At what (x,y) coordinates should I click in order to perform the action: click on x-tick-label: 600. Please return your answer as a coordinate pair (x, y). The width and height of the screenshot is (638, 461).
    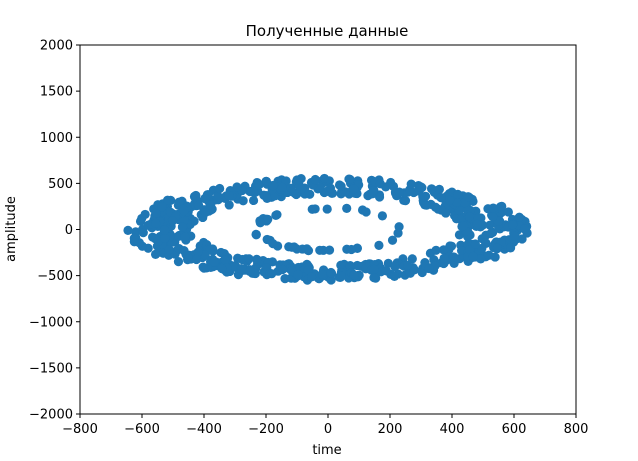
    Looking at the image, I should click on (514, 429).